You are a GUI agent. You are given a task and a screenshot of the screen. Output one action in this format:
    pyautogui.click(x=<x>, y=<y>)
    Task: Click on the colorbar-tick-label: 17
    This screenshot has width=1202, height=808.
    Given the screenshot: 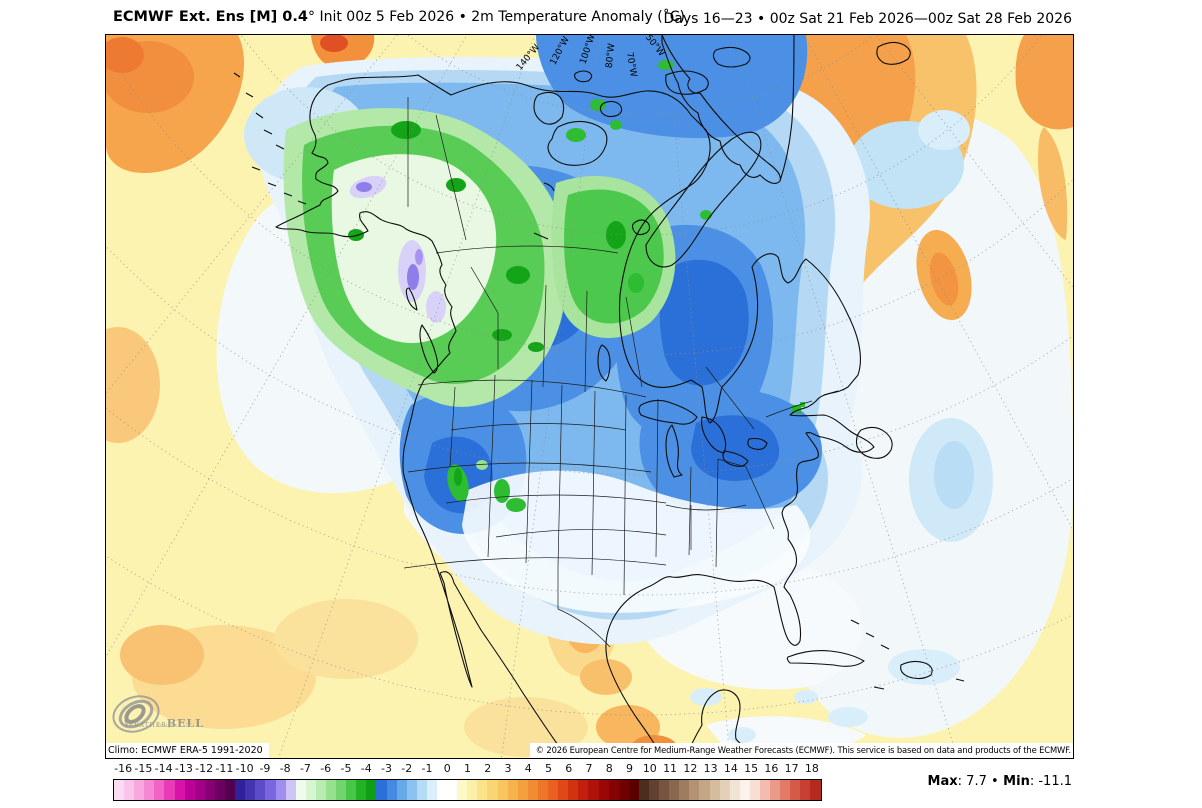 What is the action you would take?
    pyautogui.click(x=791, y=768)
    